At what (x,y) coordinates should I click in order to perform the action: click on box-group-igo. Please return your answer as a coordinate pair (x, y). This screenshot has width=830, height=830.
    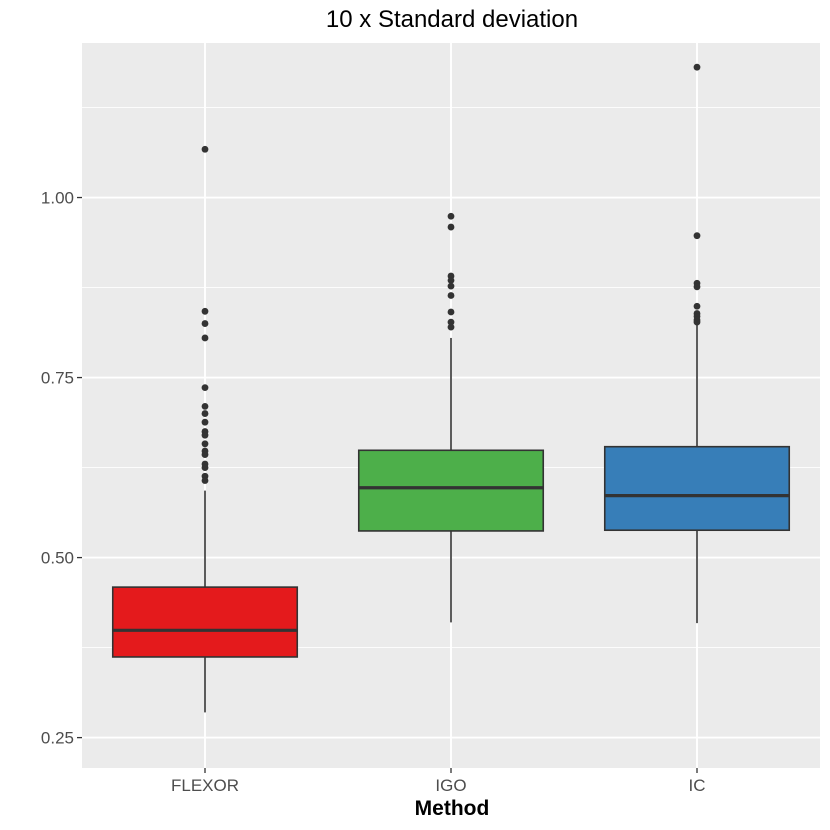
    Looking at the image, I should click on (451, 417).